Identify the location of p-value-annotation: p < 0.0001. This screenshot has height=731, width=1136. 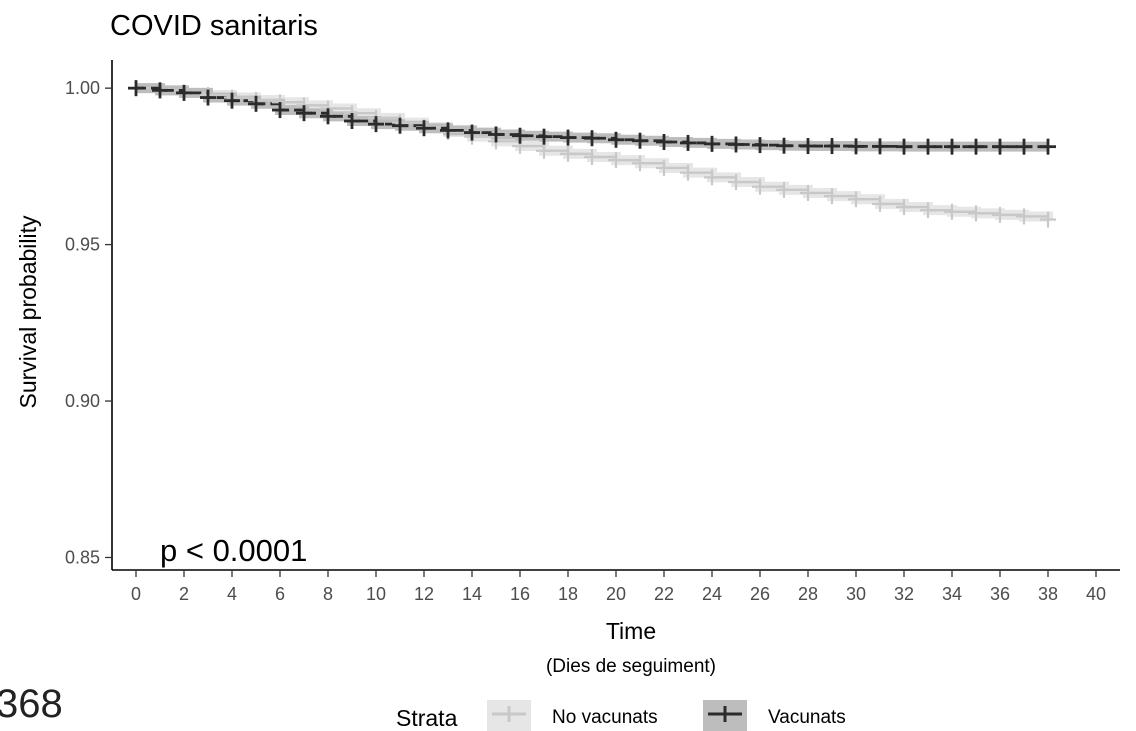
(233, 550).